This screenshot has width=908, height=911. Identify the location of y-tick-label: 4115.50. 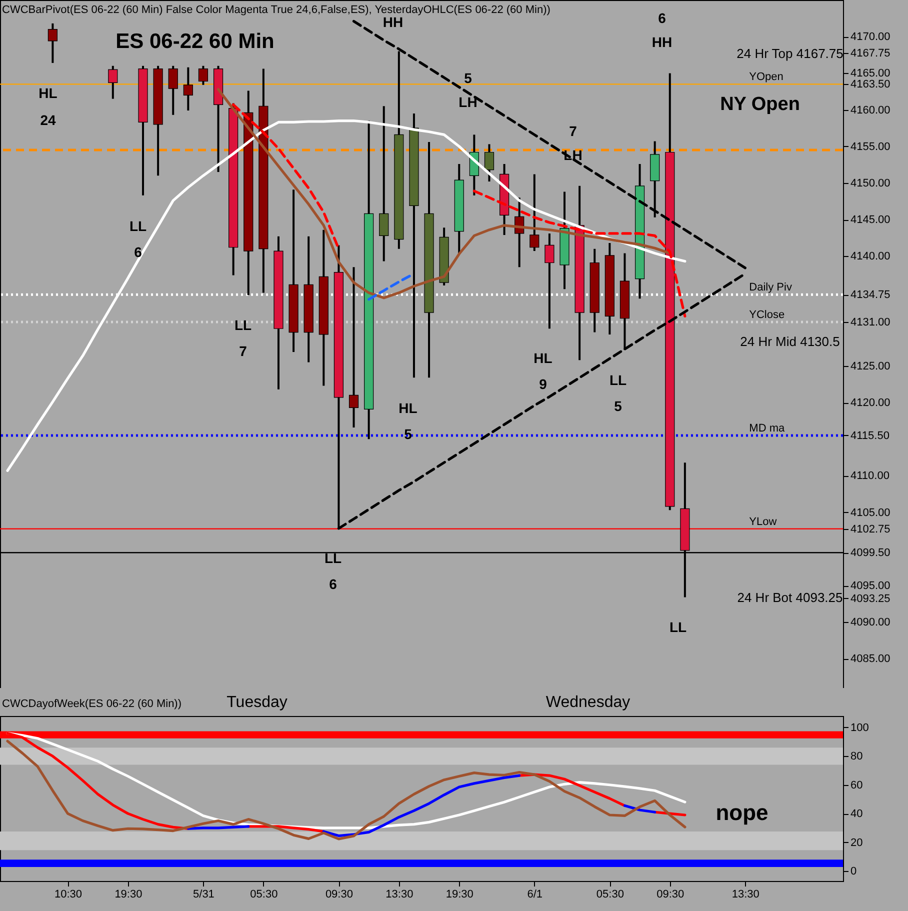
(870, 436).